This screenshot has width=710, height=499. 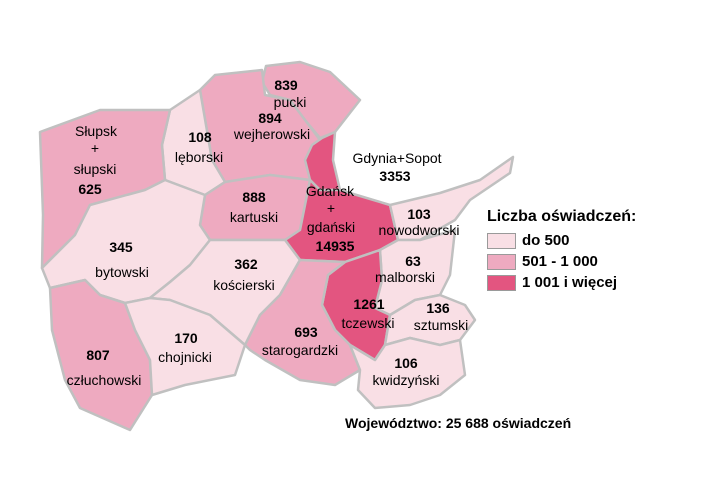 I want to click on name-slupsk: Słupsk, so click(x=96, y=131).